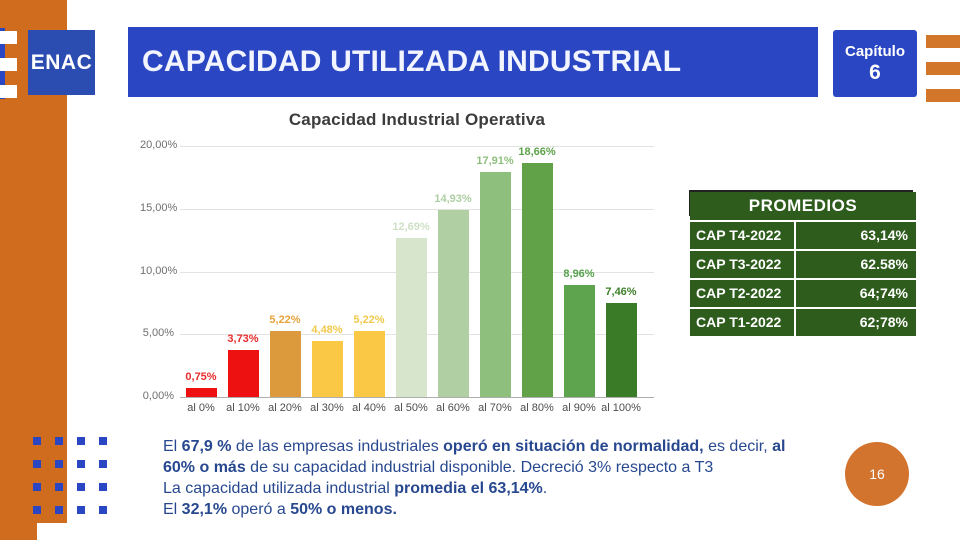 The width and height of the screenshot is (960, 540). Describe the element at coordinates (856, 322) in the screenshot. I see `table-cell-value: 62;78%` at that location.